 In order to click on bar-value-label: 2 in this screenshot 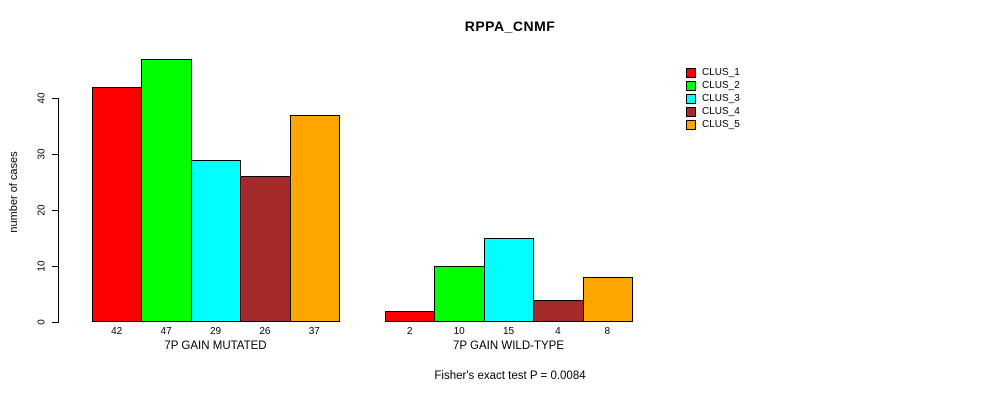, I will do `click(409, 331)`.